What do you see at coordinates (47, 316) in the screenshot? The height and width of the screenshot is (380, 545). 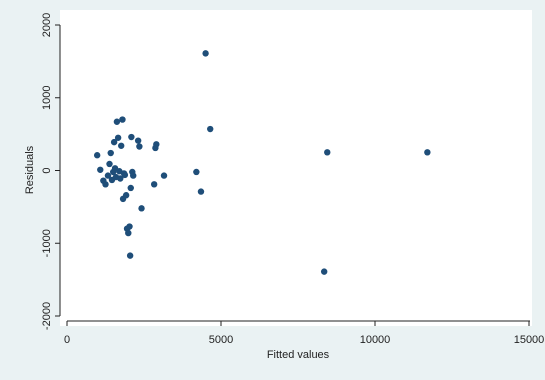 I see `y-tick-label: -2000` at bounding box center [47, 316].